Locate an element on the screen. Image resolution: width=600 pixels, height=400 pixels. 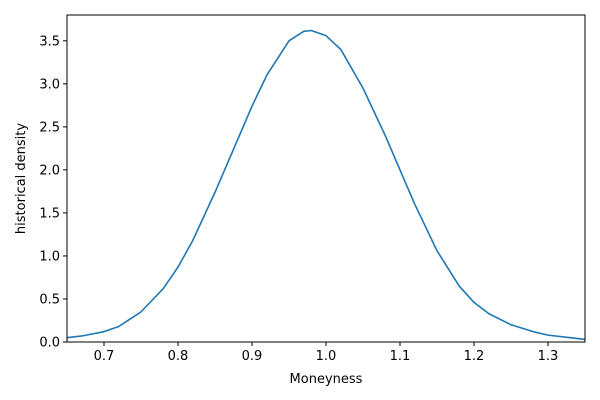
y-tick-label: 2.0 is located at coordinates (49, 170).